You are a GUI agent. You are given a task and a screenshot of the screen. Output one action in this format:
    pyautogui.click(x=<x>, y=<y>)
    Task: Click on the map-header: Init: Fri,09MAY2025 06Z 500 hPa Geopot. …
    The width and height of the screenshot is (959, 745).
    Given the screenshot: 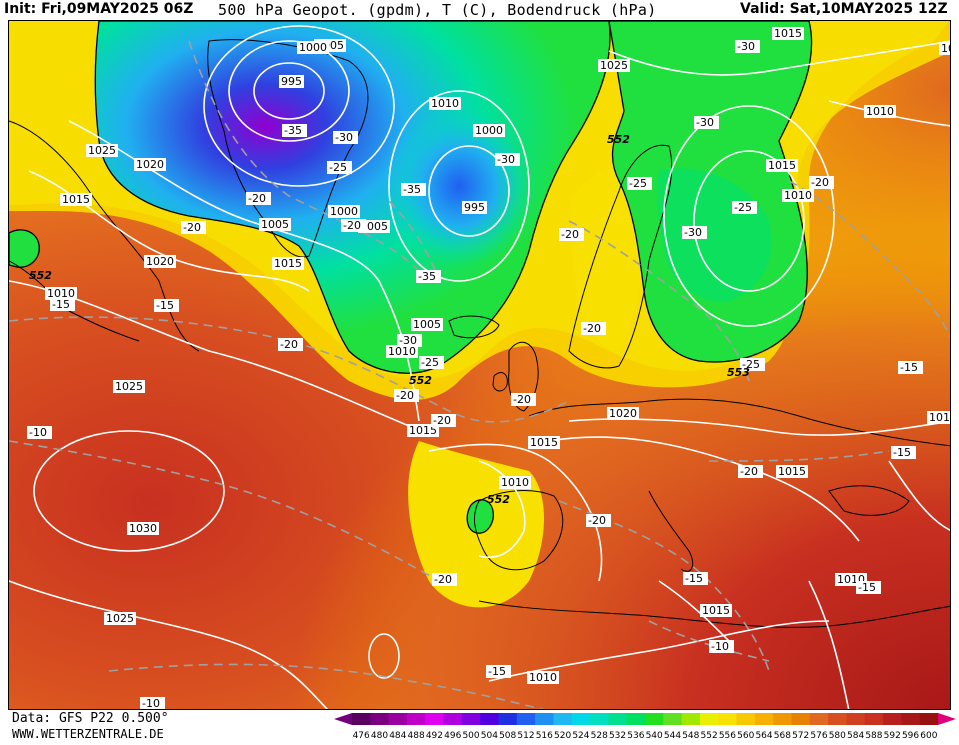 What is the action you would take?
    pyautogui.click(x=479, y=10)
    